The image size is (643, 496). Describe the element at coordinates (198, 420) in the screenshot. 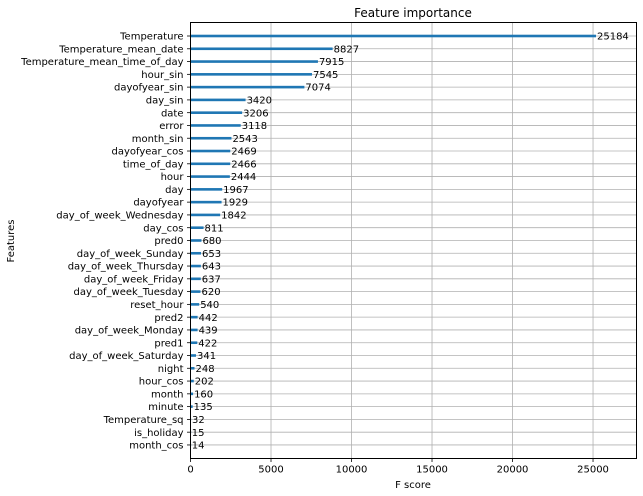

I see `value-label: 32` at that location.